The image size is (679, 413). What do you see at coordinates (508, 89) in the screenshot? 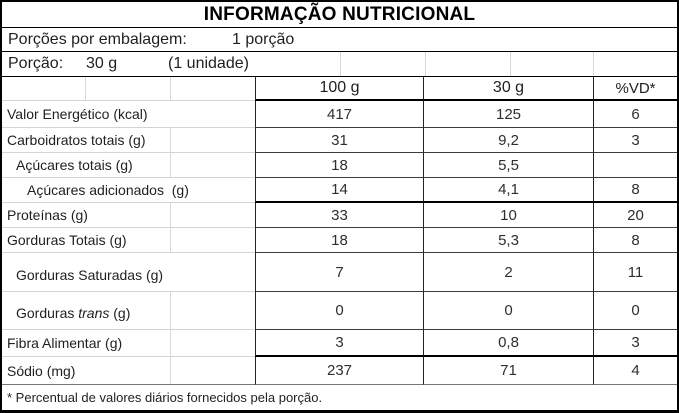
I see `header-30g: 30 g` at bounding box center [508, 89].